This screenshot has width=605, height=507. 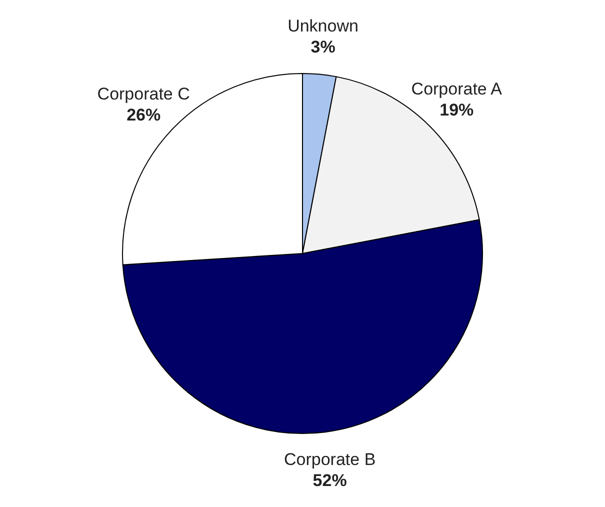 I want to click on data-label: 19%, so click(x=457, y=110).